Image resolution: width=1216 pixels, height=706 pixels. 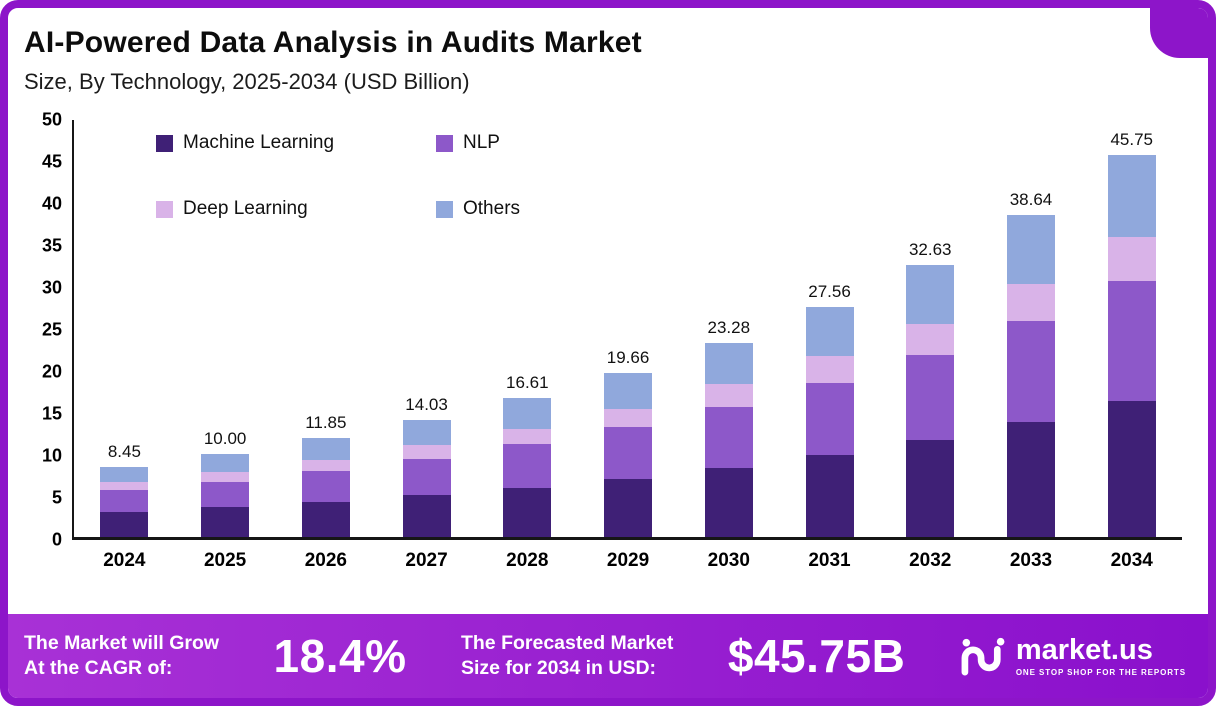 I want to click on legend-item: NLP, so click(x=478, y=143).